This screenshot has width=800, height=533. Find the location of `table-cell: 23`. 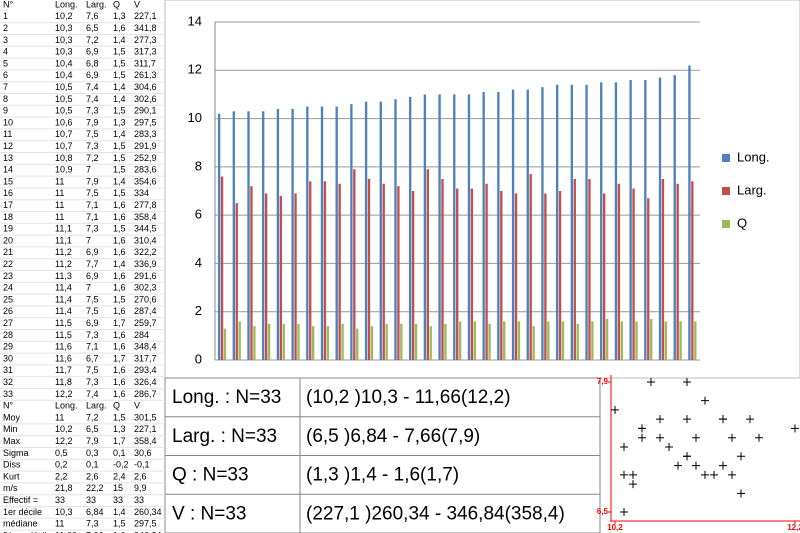

table-cell: 23 is located at coordinates (8, 276).